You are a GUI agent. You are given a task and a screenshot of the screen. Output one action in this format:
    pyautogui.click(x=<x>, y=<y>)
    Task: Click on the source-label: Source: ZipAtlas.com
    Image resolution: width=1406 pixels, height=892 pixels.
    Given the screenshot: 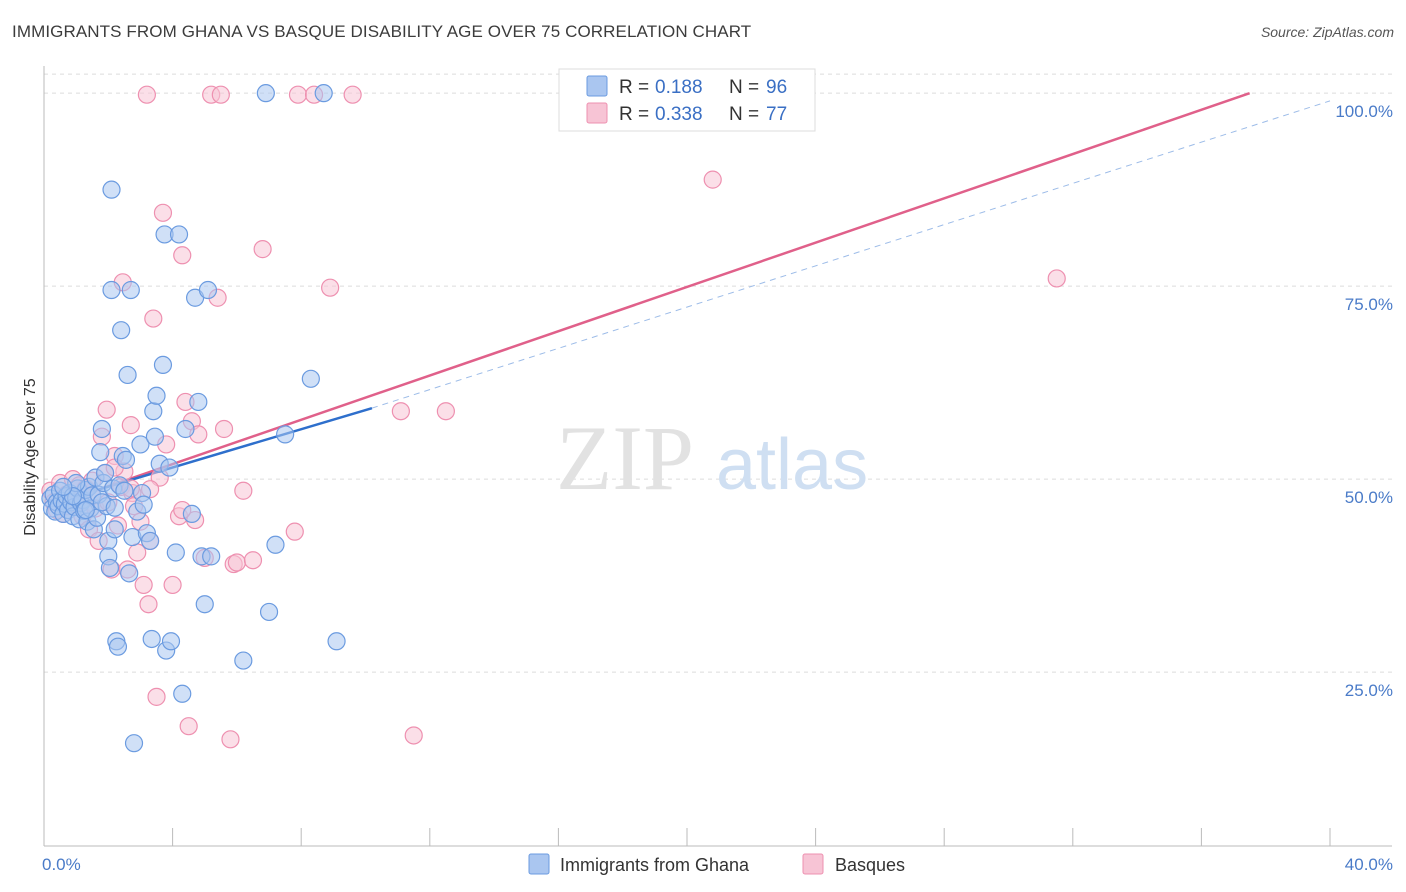 What is the action you would take?
    pyautogui.click(x=1327, y=32)
    